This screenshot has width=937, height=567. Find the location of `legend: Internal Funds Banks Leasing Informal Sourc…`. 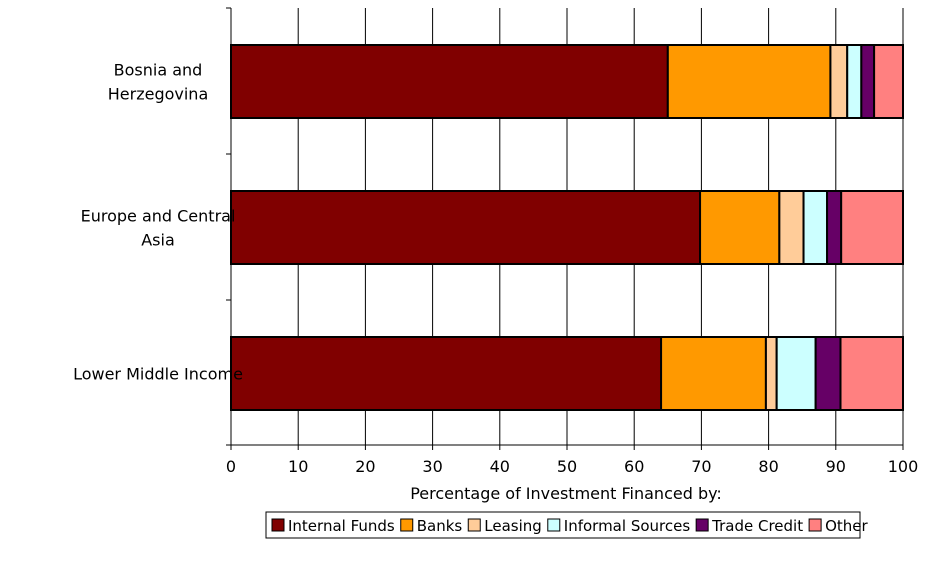

legend: Internal Funds Banks Leasing Informal Sourc… is located at coordinates (567, 525).